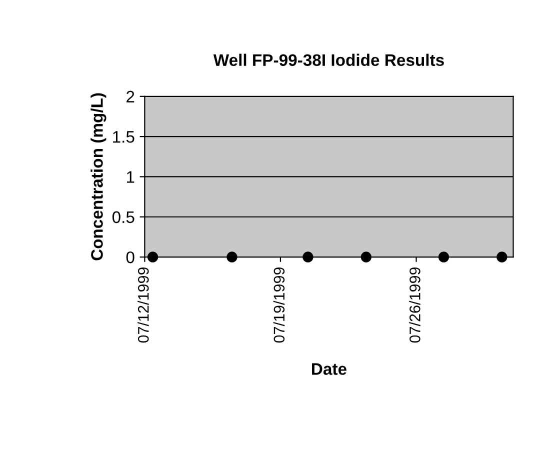 The height and width of the screenshot is (459, 546). I want to click on y-tick-label: 2, so click(130, 96).